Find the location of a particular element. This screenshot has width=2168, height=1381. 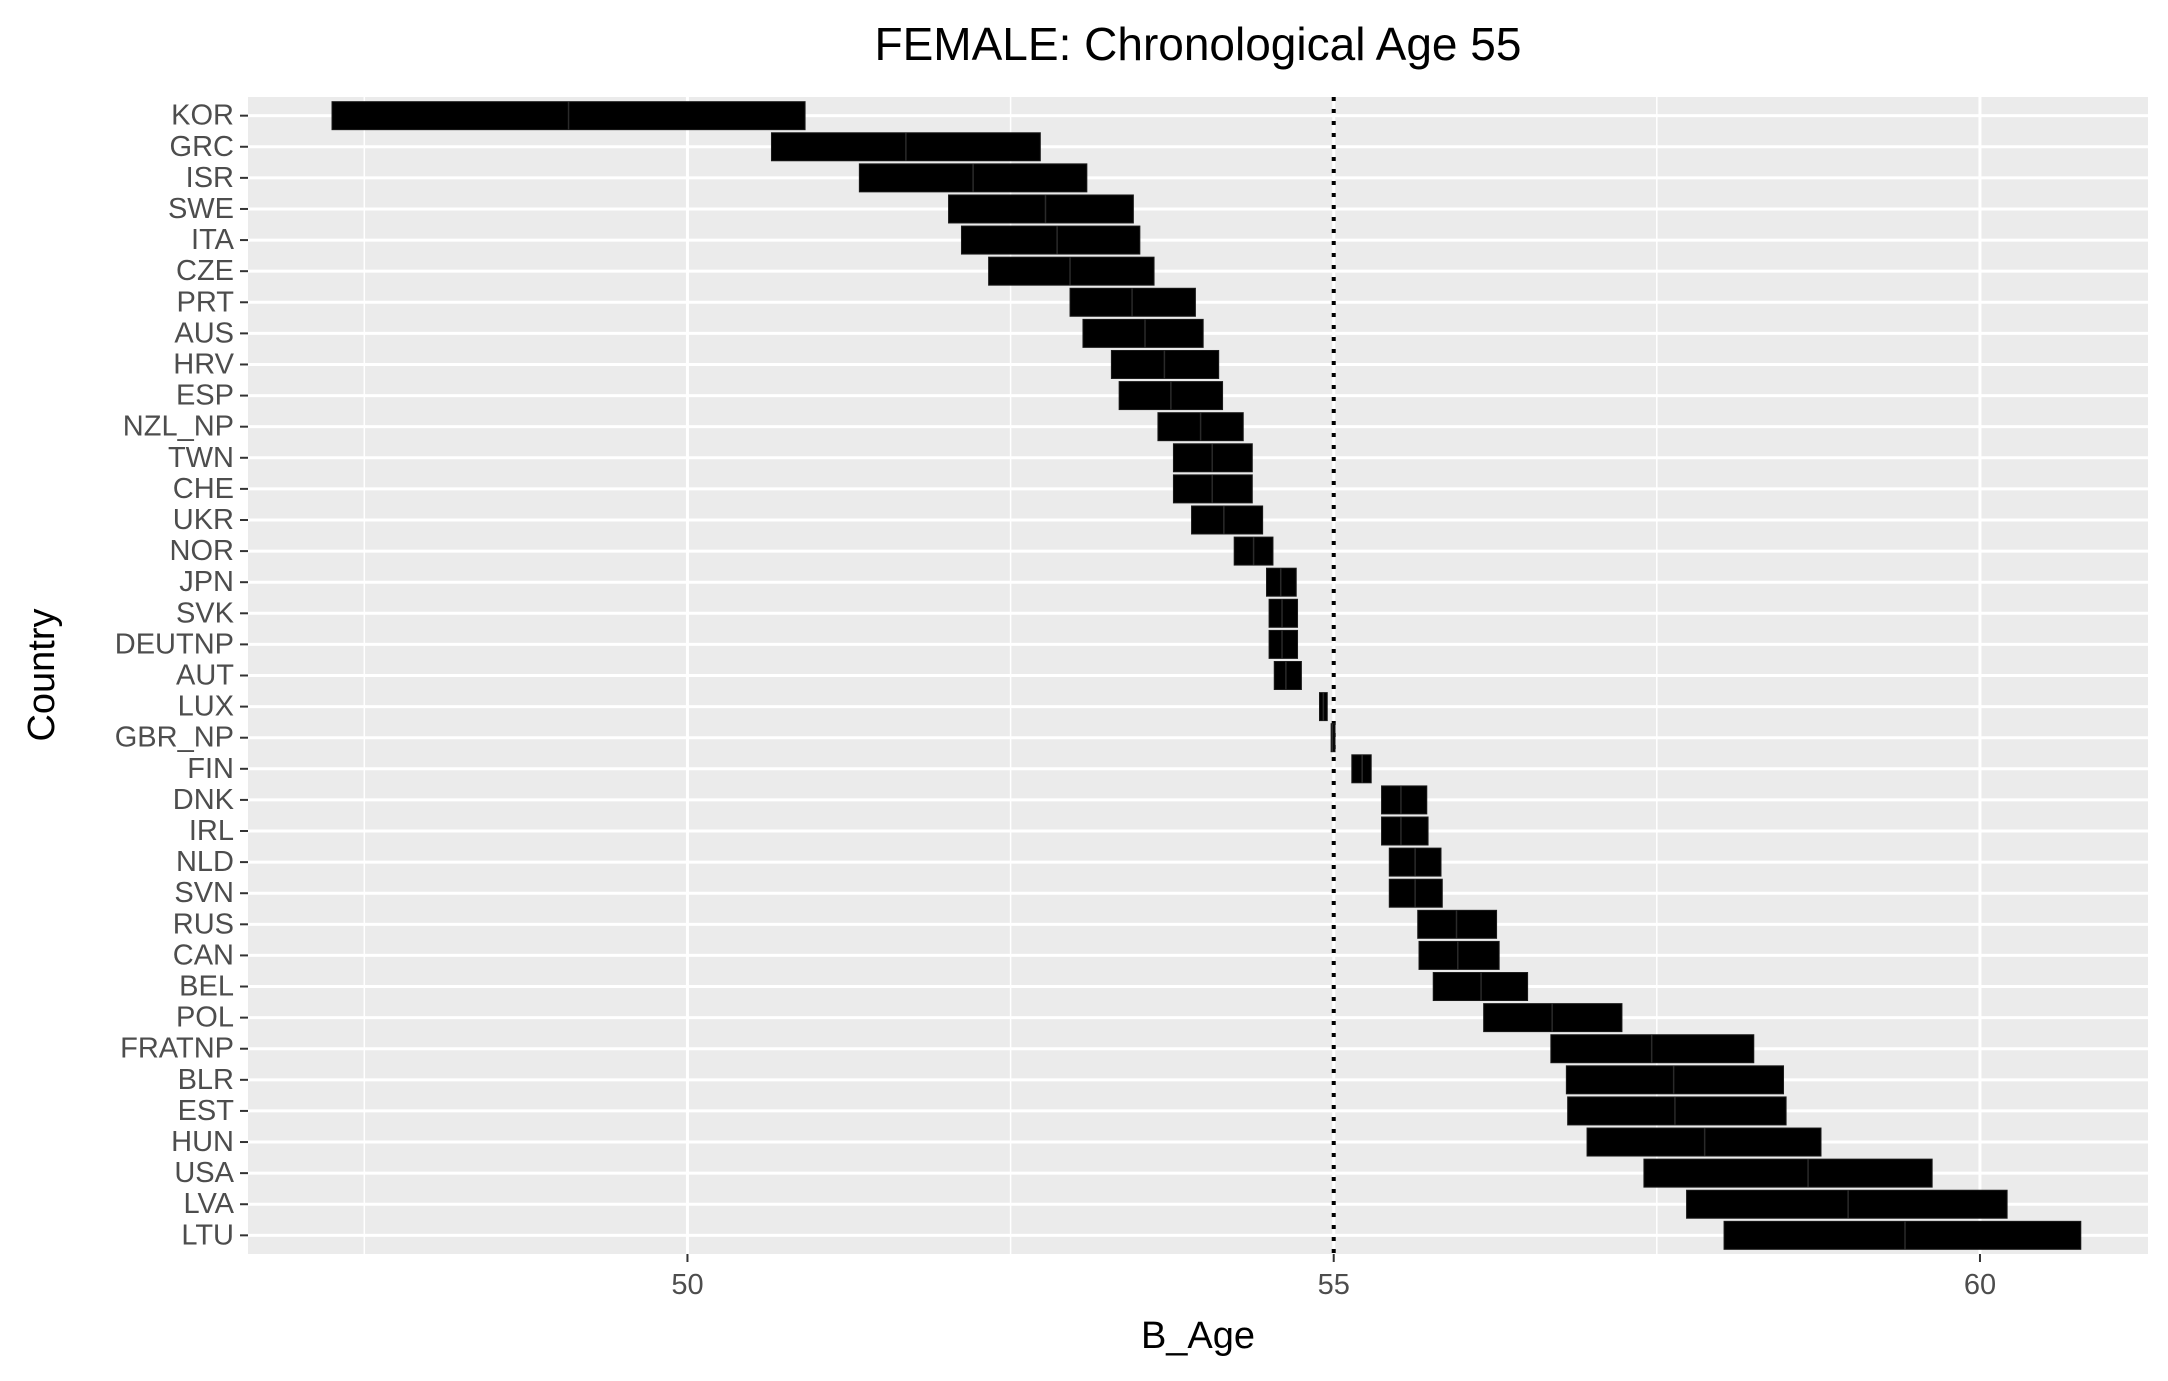

y-tick-label: ESP is located at coordinates (205, 396).